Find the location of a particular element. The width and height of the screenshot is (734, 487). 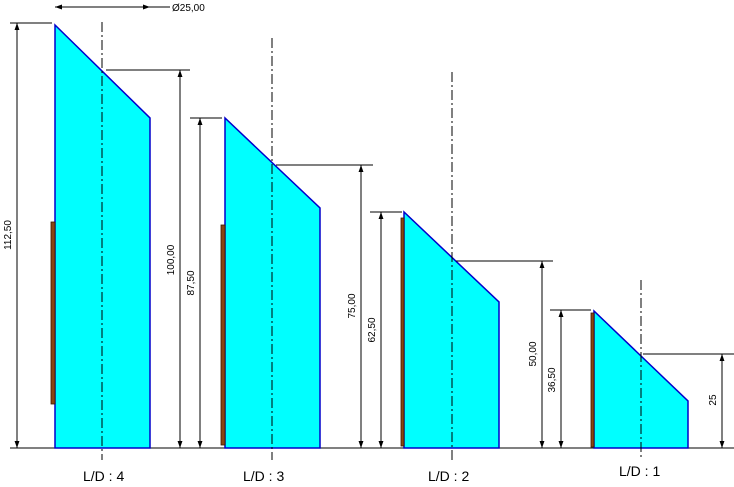

dim-label-75-00: 75,00 is located at coordinates (352, 305).